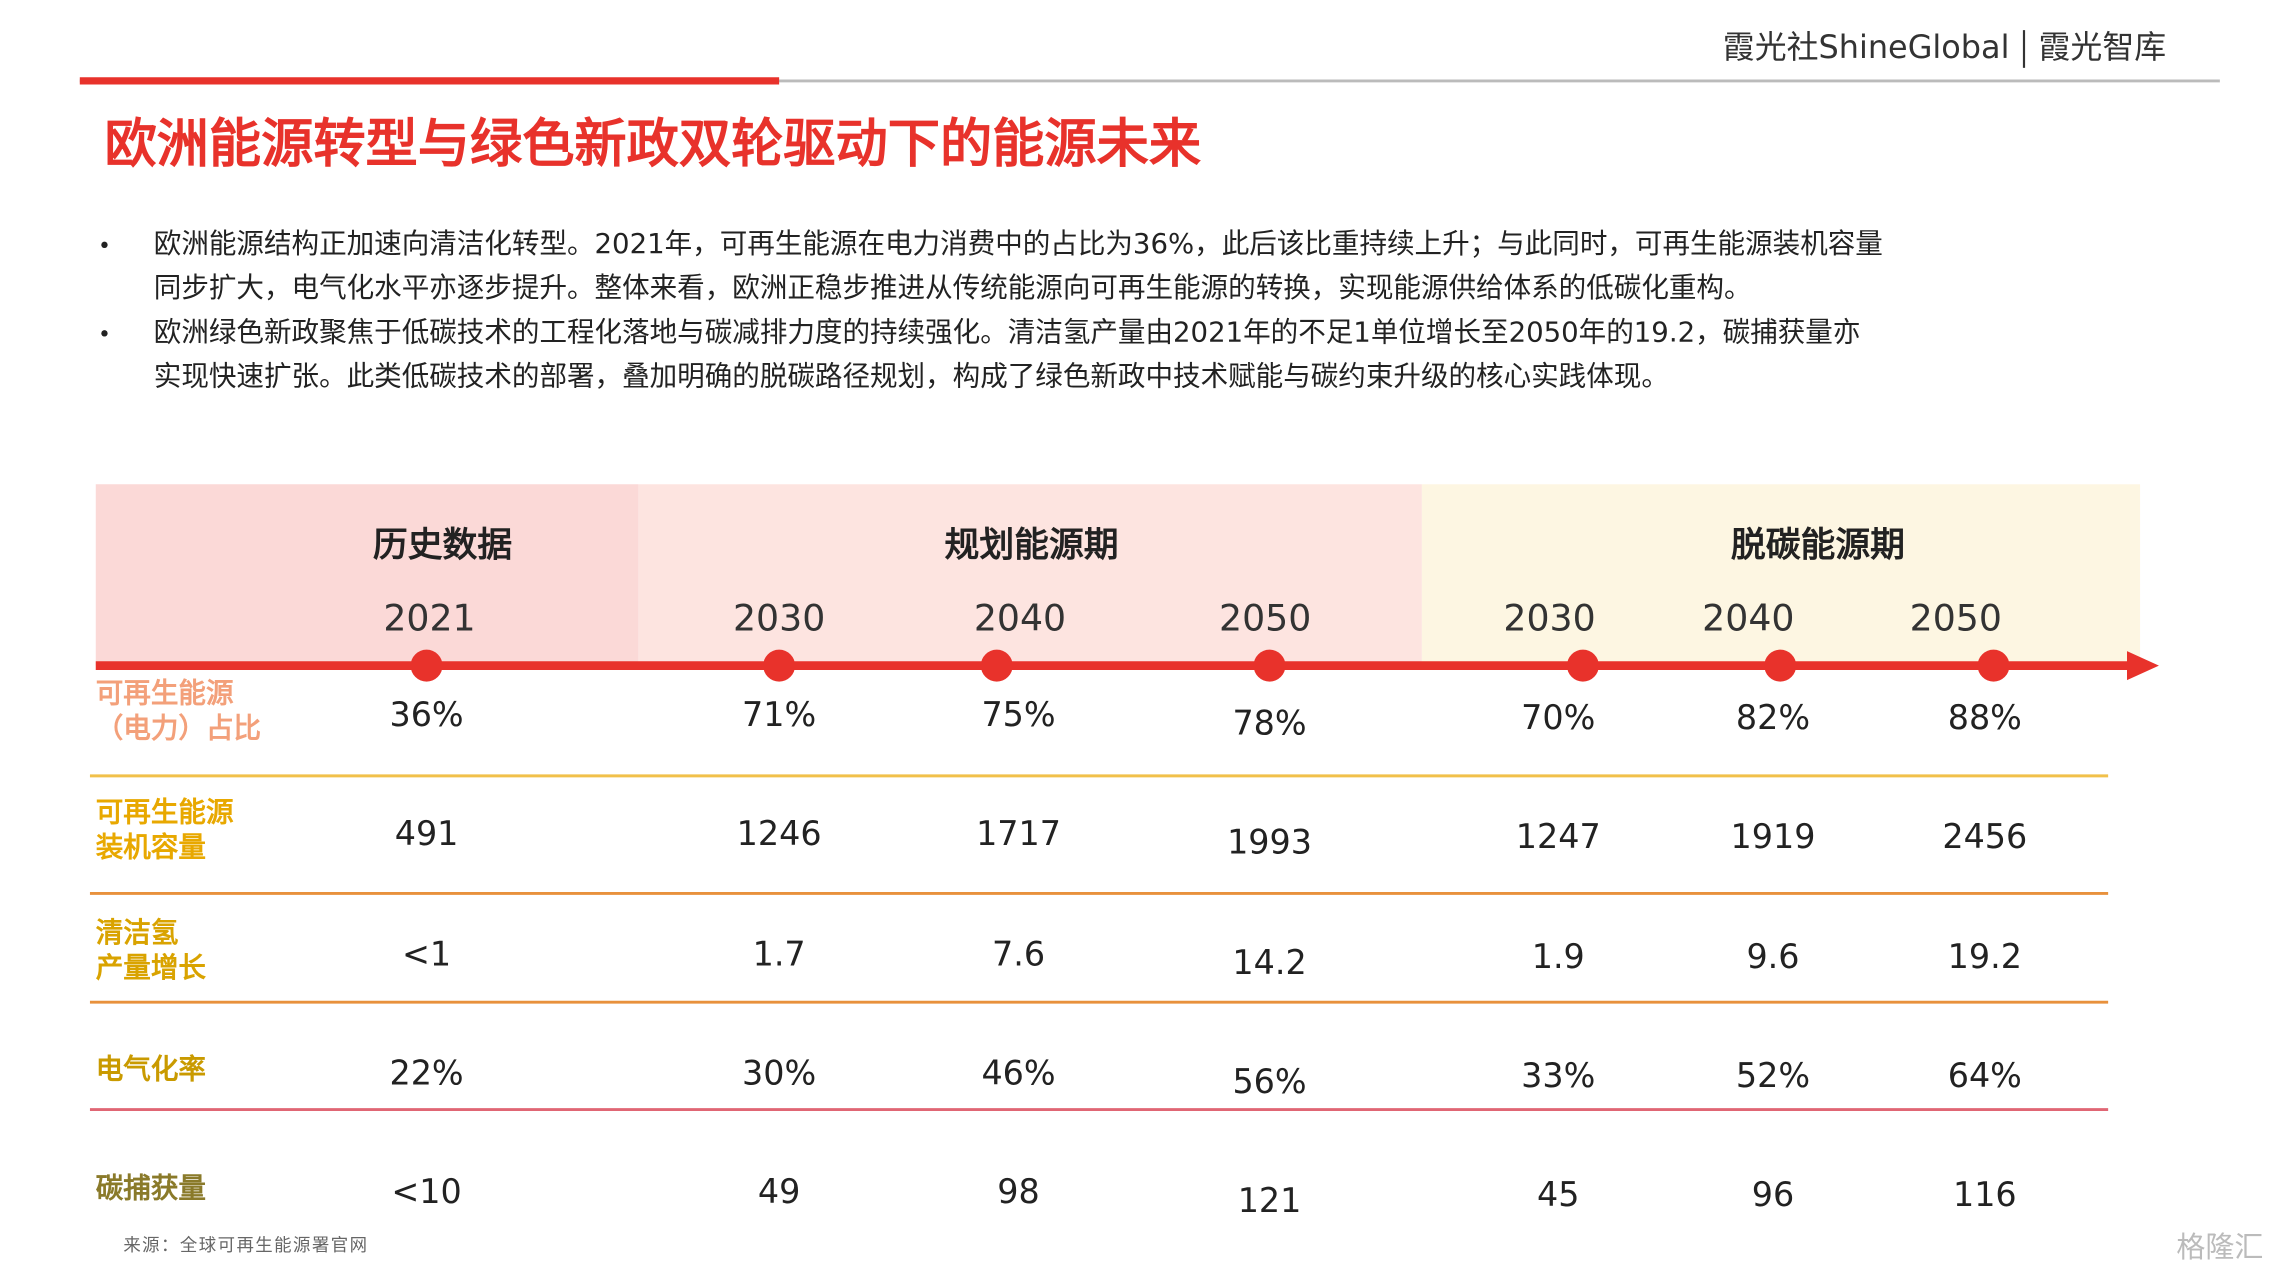 The height and width of the screenshot is (1279, 2275). I want to click on row-label: 碳捕获量, so click(151, 1188).